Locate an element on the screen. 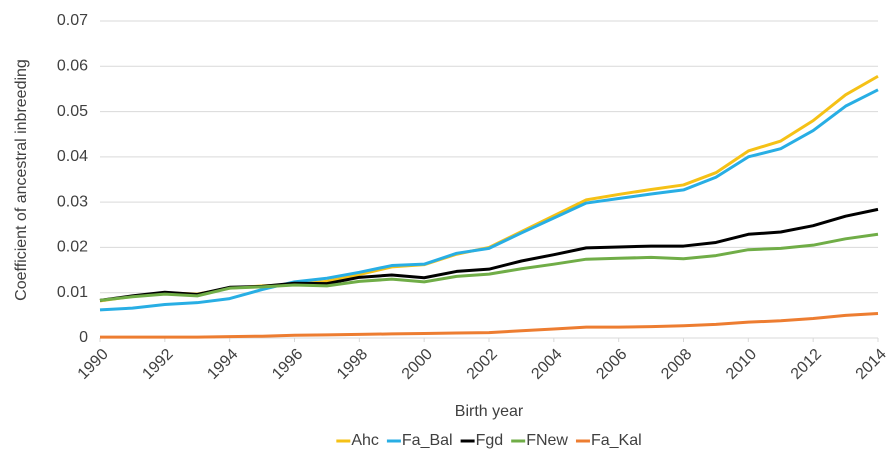 Image resolution: width=889 pixels, height=463 pixels. y-tick-label: 0.03 is located at coordinates (72, 201).